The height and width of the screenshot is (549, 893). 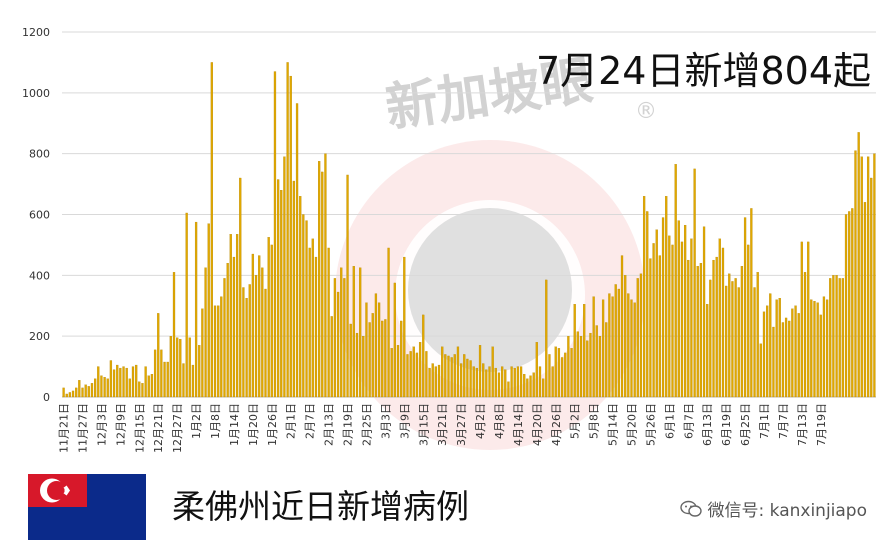 I want to click on x-tick-label: 5月14日, so click(x=613, y=424).